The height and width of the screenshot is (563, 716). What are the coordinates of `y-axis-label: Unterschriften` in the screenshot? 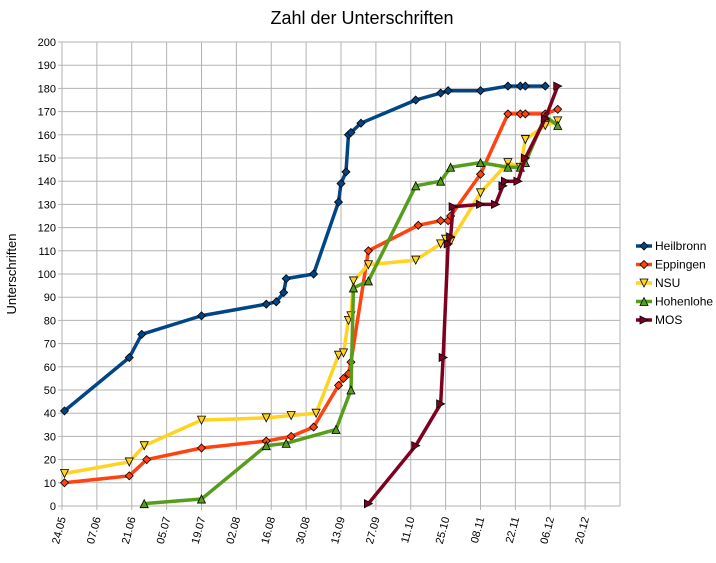 It's located at (11, 274).